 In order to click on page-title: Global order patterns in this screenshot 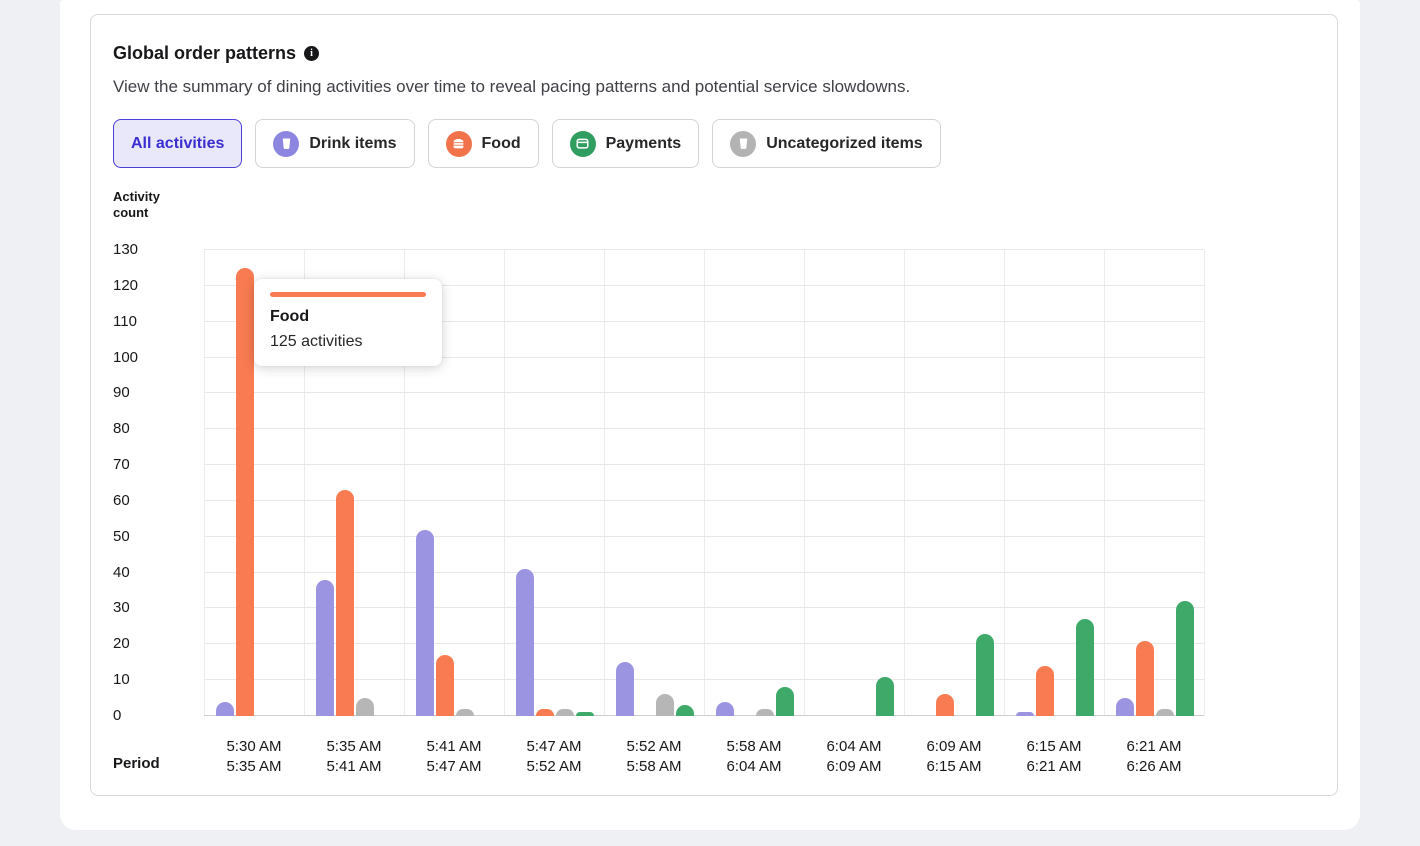, I will do `click(205, 53)`.